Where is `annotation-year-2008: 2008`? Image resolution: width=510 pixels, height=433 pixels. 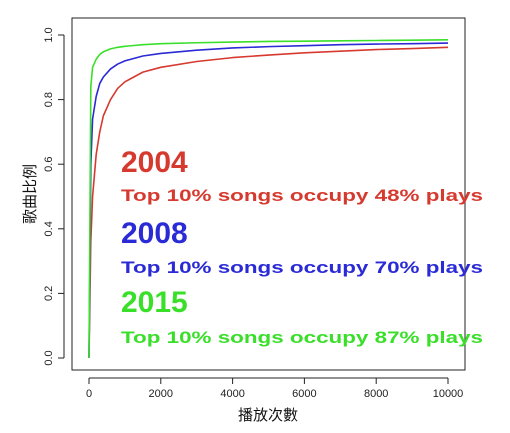
annotation-year-2008: 2008 is located at coordinates (154, 233).